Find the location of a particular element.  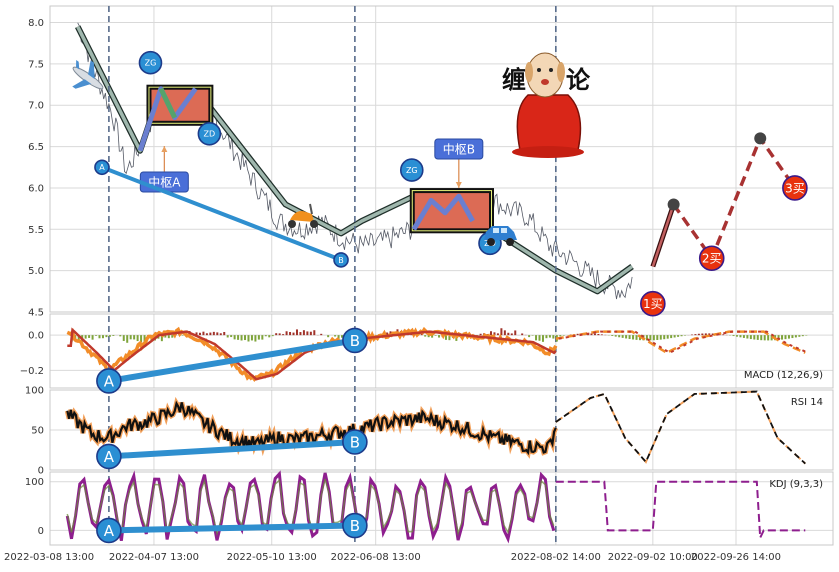

buy-point-label: 2买 is located at coordinates (712, 259).